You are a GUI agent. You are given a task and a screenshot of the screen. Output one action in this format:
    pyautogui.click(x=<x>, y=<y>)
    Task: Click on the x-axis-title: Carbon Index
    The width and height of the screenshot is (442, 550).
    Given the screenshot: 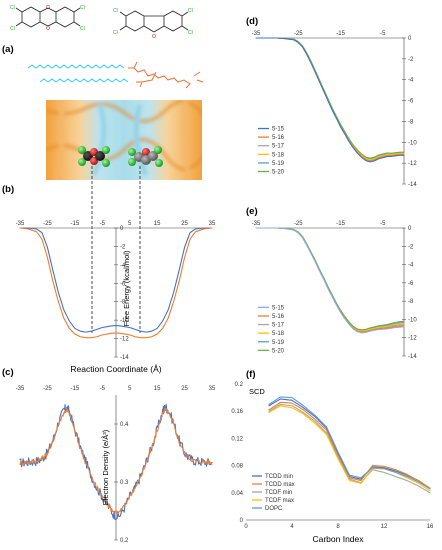 What is the action you would take?
    pyautogui.click(x=338, y=539)
    